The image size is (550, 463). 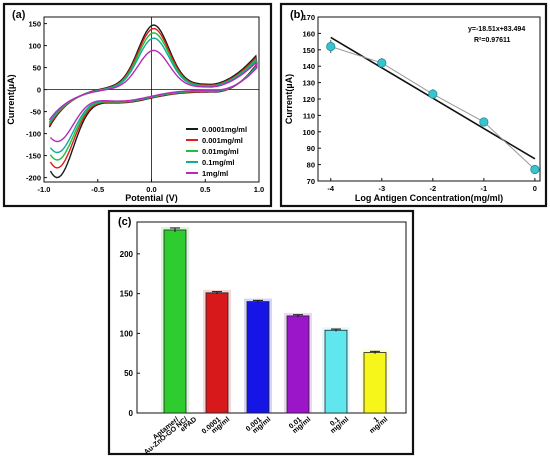 What do you see at coordinates (308, 50) in the screenshot?
I see `panel-b-ytick-label: 150` at bounding box center [308, 50].